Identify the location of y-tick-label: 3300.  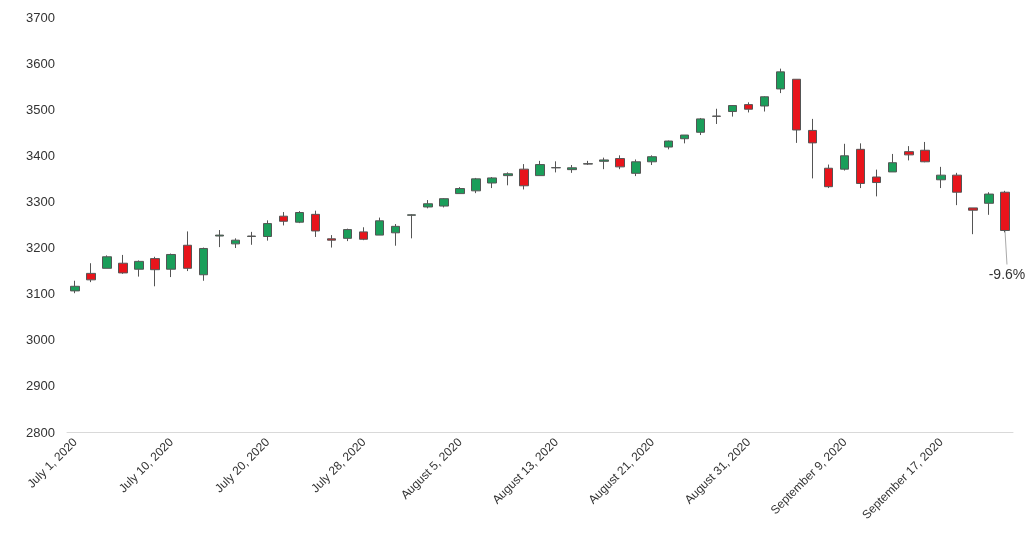
(40, 201).